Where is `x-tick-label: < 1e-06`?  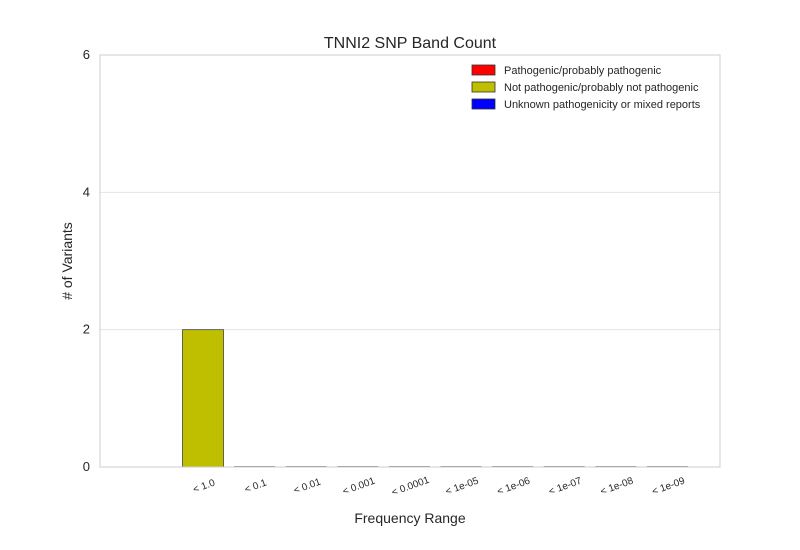
x-tick-label: < 1e-06 is located at coordinates (514, 486).